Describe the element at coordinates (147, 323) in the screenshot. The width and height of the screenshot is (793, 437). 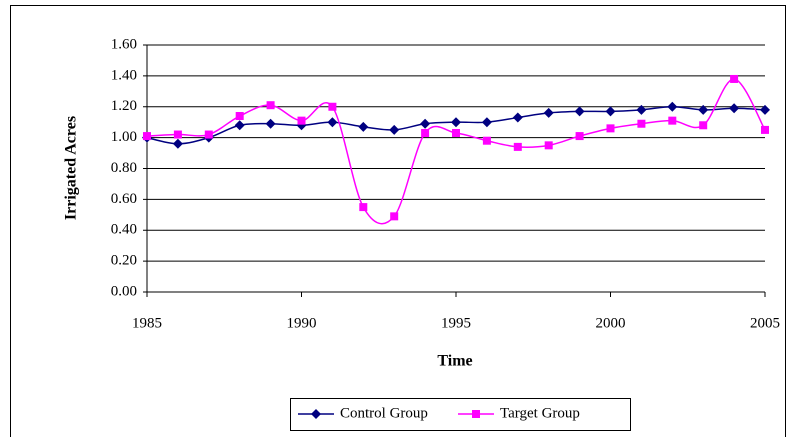
I see `x-tick-label: 1985` at that location.